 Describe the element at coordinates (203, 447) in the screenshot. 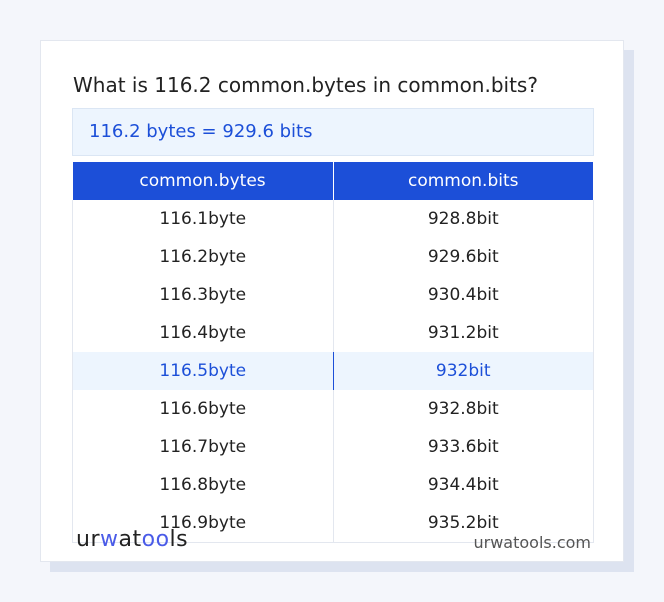

I see `bytes-cell: 116.7byte` at that location.